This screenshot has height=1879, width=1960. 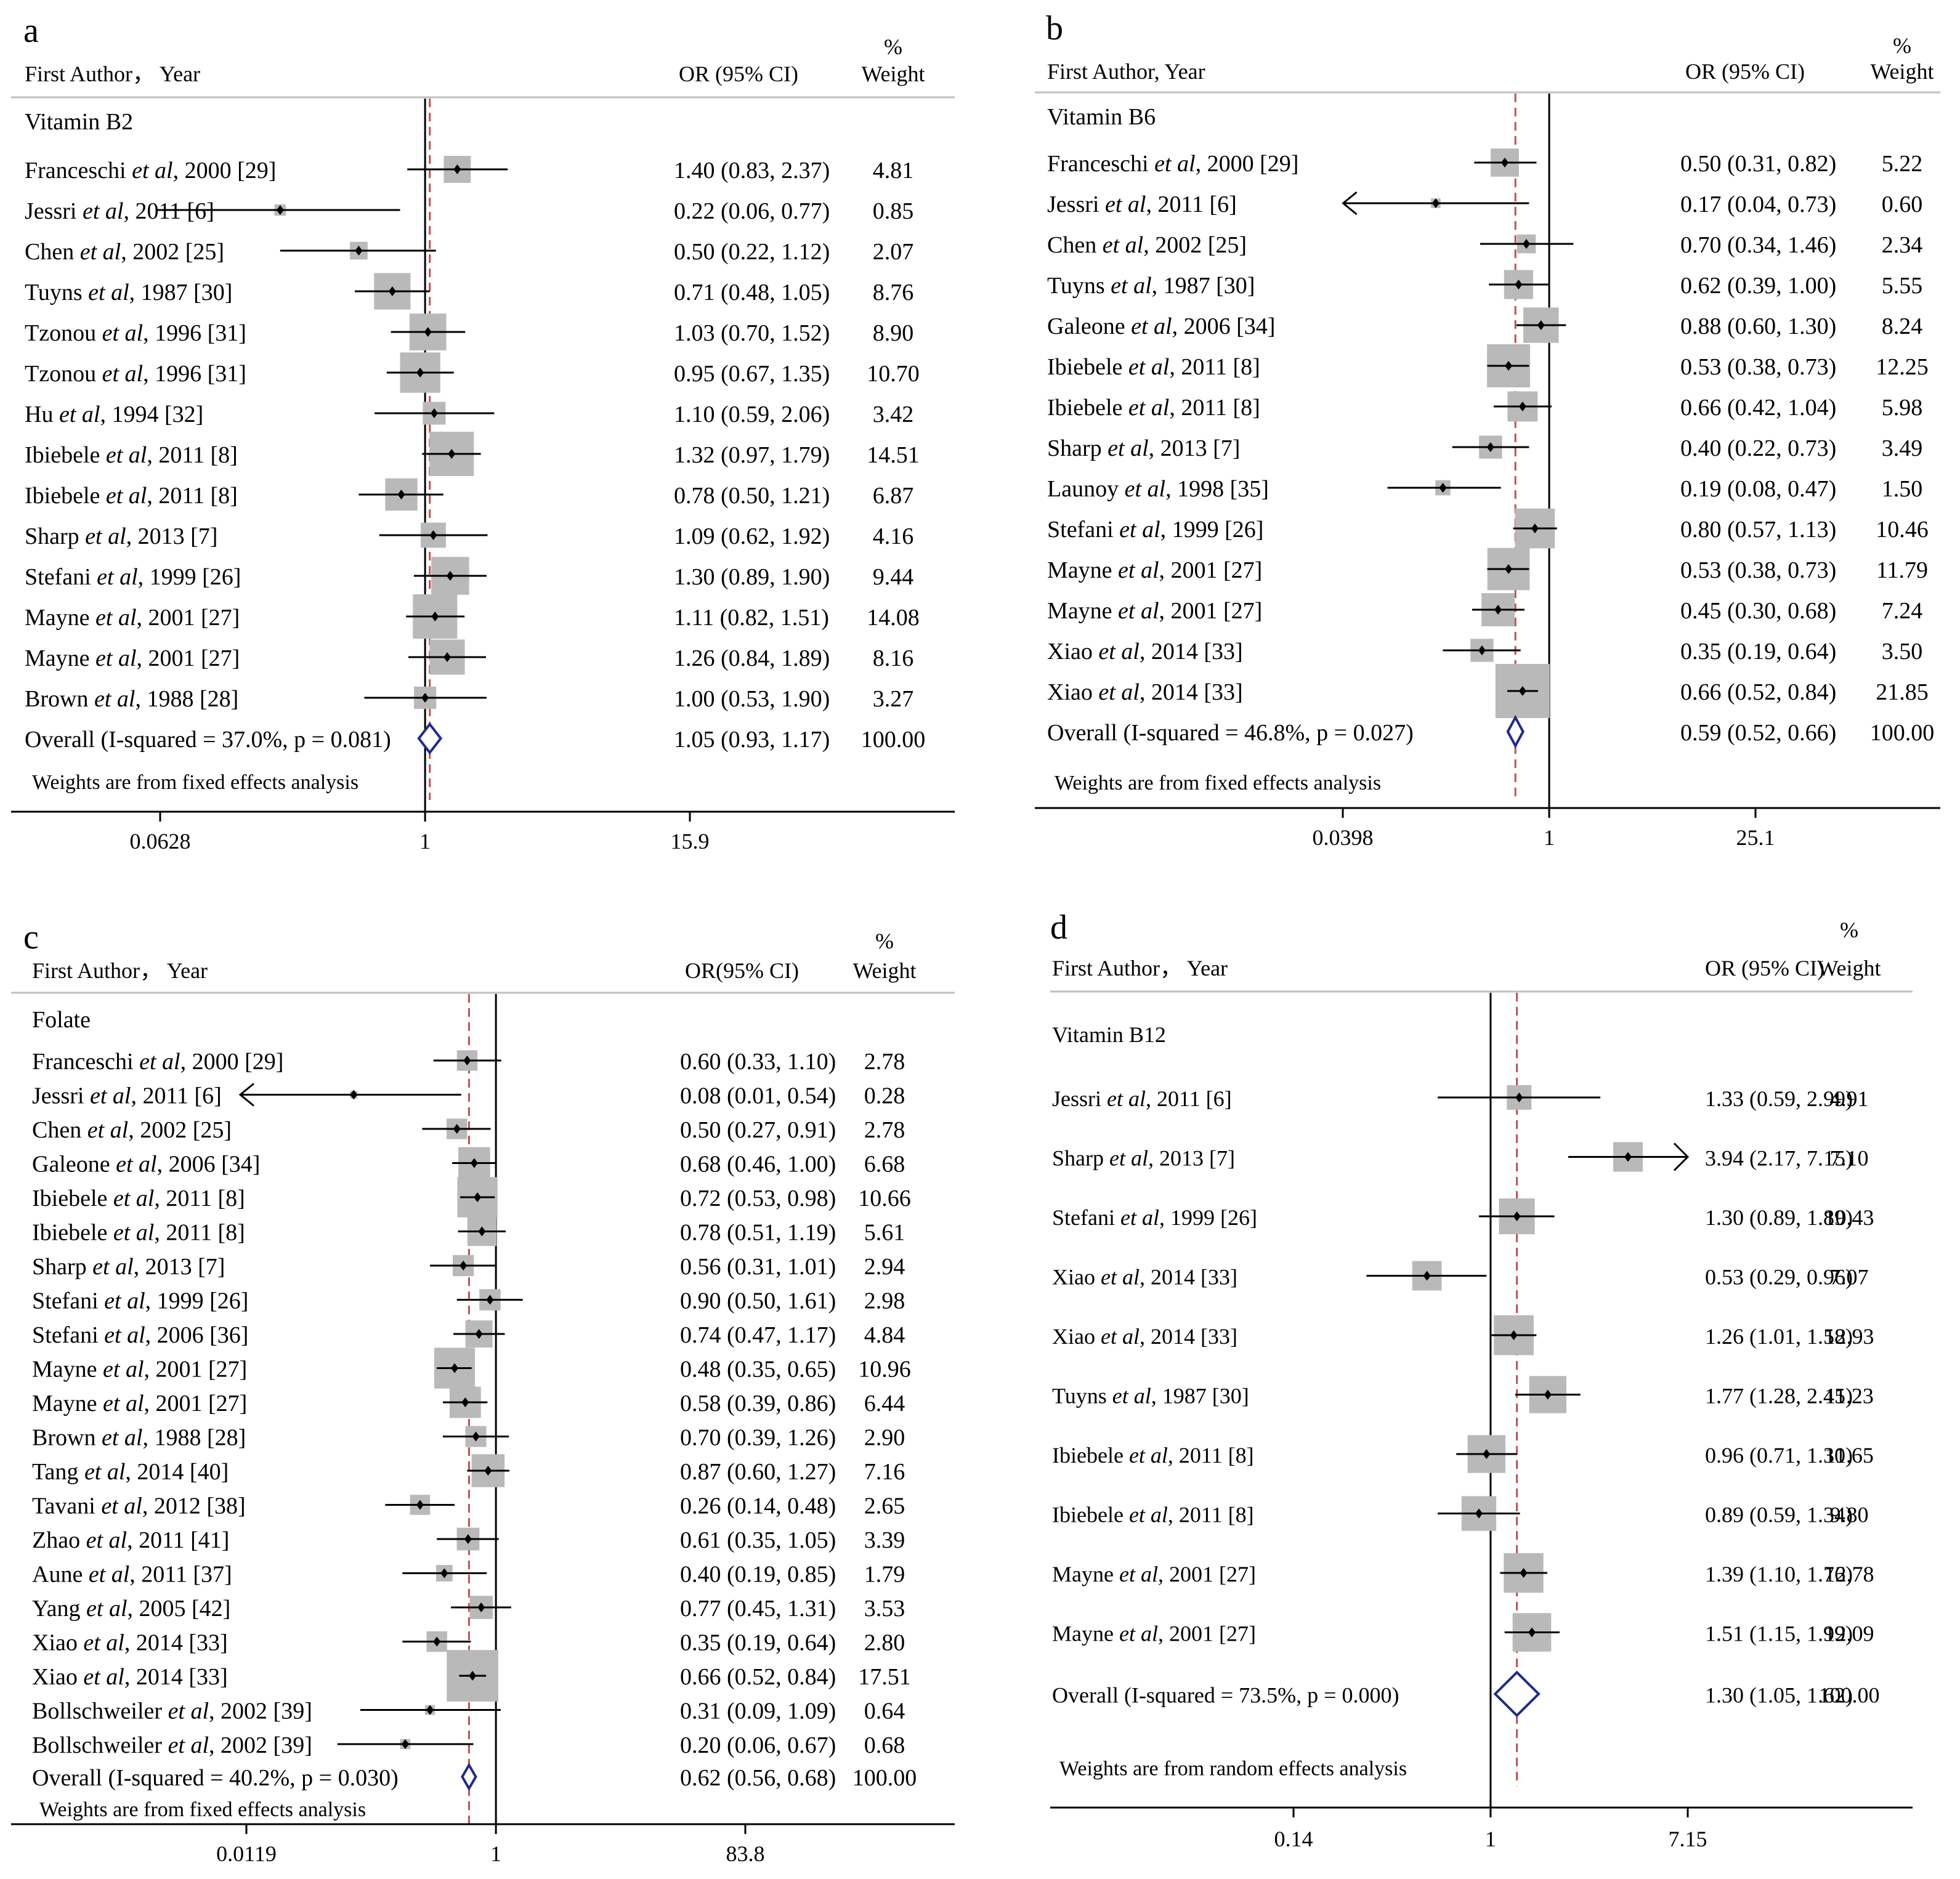 I want to click on study-weight: 14.08, so click(x=893, y=618).